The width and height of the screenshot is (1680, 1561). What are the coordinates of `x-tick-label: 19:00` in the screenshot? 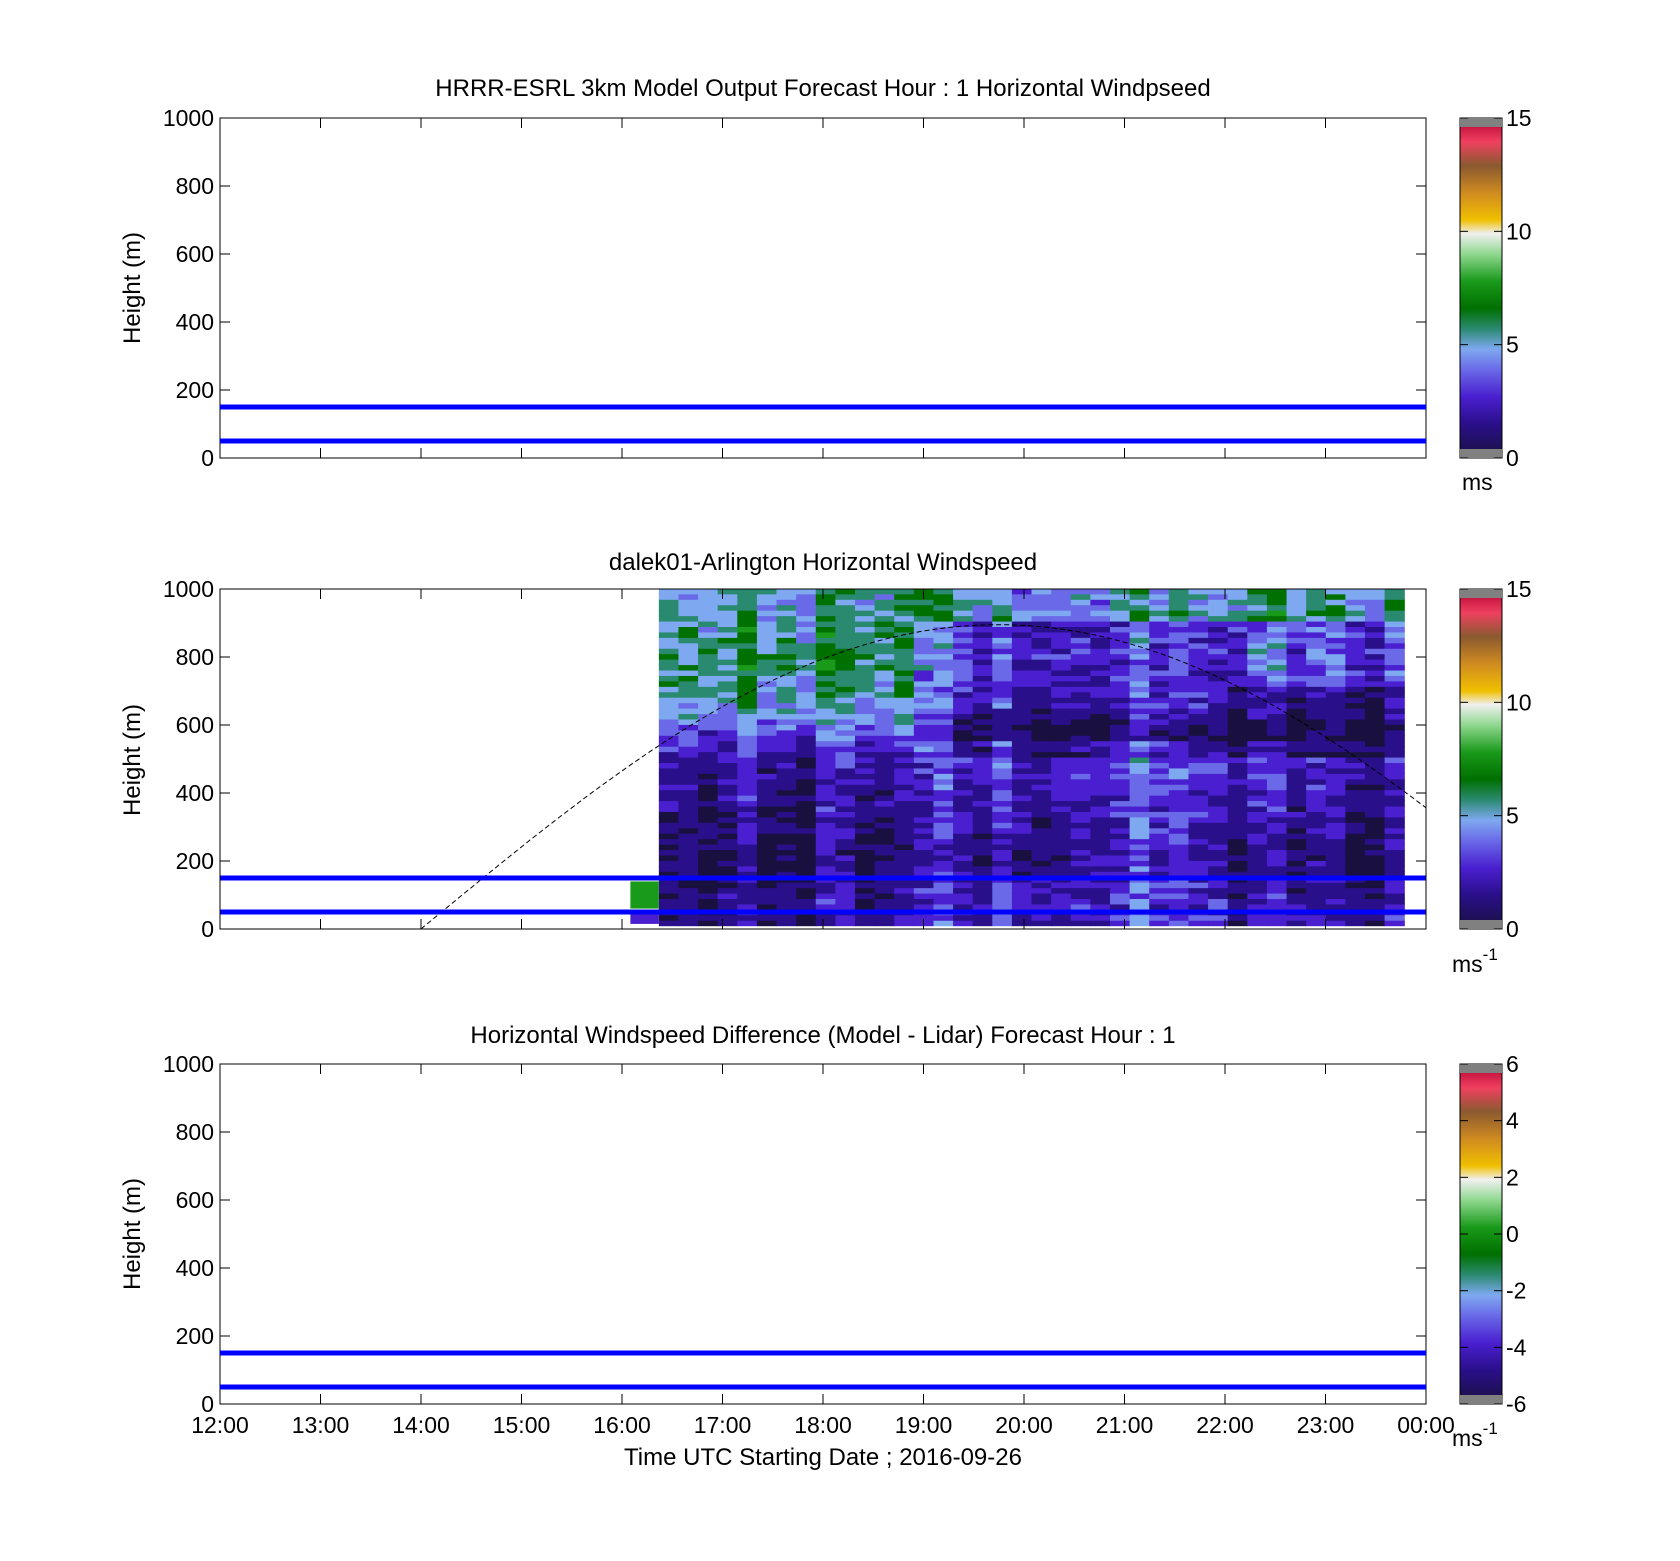 It's located at (924, 1425).